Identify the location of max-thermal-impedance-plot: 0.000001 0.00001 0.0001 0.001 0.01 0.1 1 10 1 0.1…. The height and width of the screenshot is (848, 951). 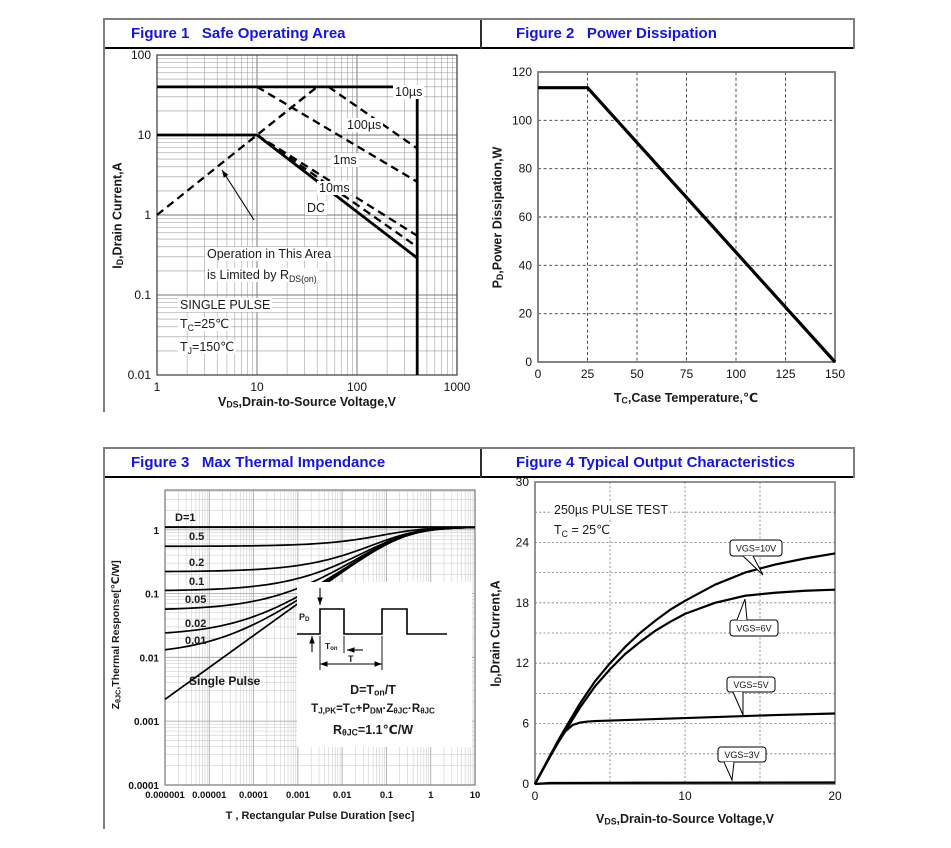
(304, 645).